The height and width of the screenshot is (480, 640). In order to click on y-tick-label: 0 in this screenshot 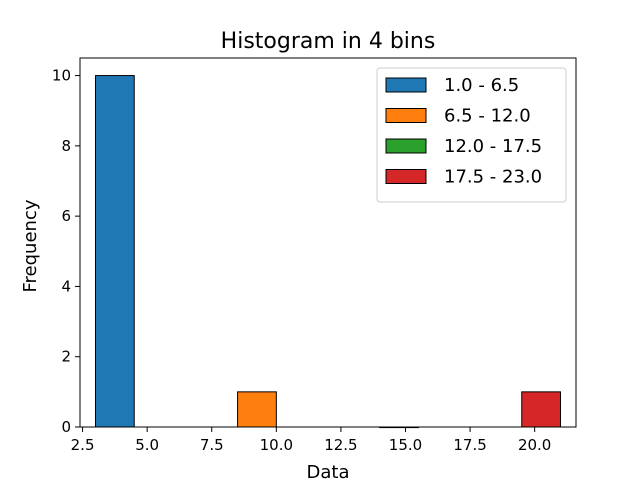, I will do `click(66, 427)`.